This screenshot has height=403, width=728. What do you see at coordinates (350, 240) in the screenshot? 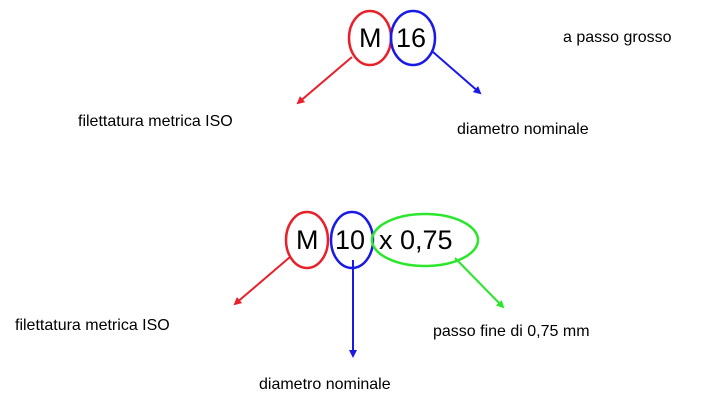
I see `thread-diameter-fine: 10` at bounding box center [350, 240].